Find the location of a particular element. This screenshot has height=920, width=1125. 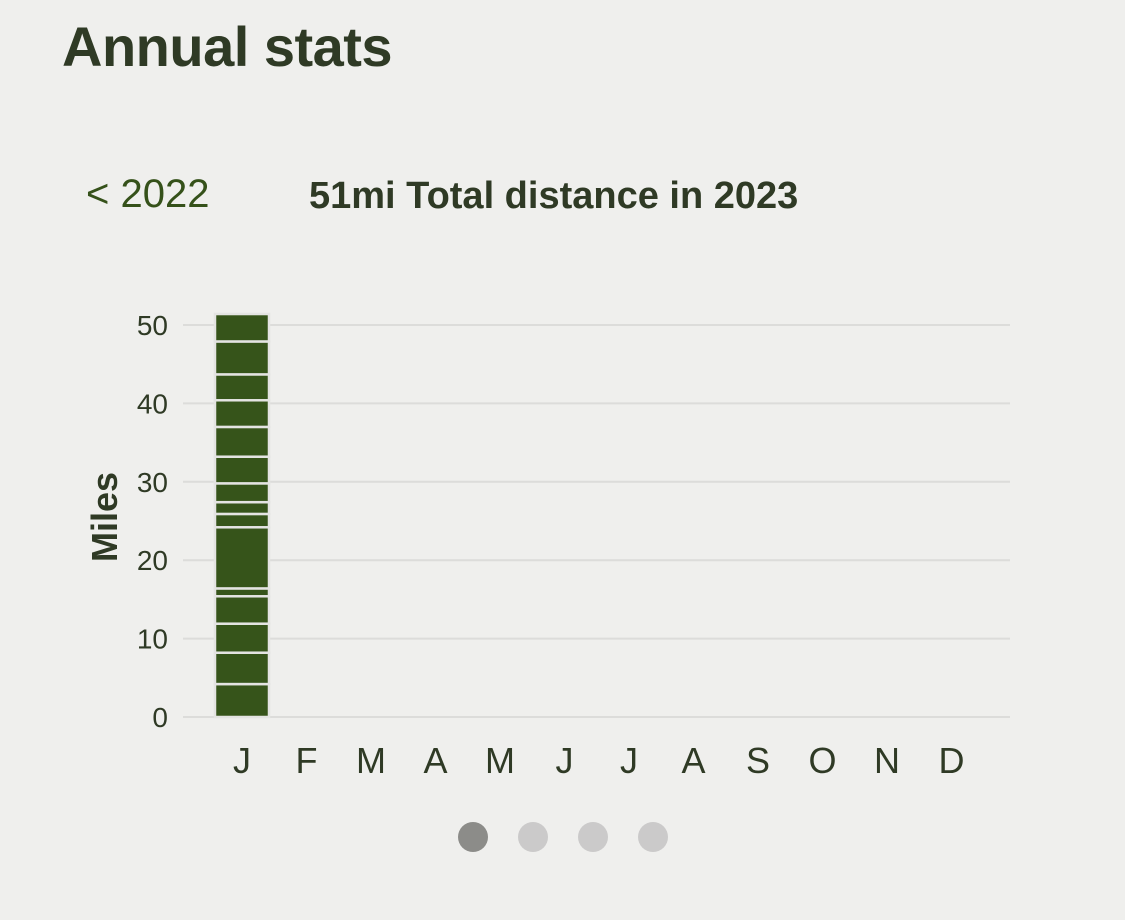

y-tick-label: 0 is located at coordinates (160, 717).